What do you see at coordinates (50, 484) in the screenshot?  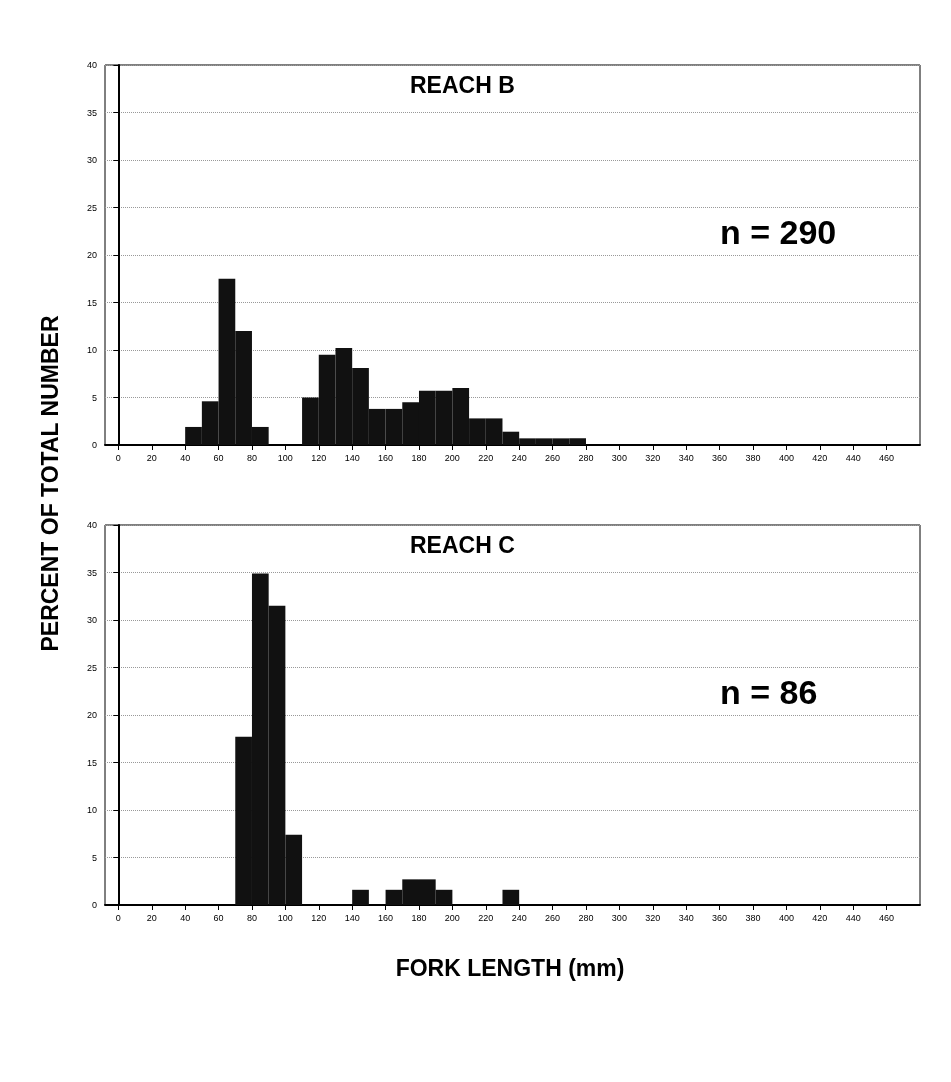 I see `y-axis-title: PERCENT OF TOTAL NUMBER` at bounding box center [50, 484].